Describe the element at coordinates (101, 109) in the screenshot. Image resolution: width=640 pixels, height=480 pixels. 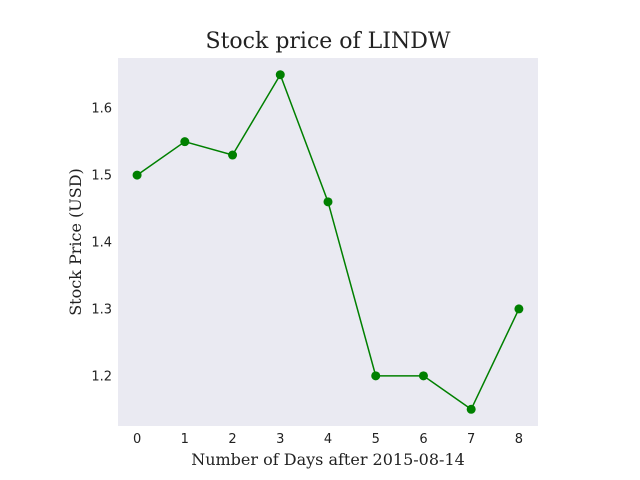
I see `y-tick-label: 1.6` at that location.